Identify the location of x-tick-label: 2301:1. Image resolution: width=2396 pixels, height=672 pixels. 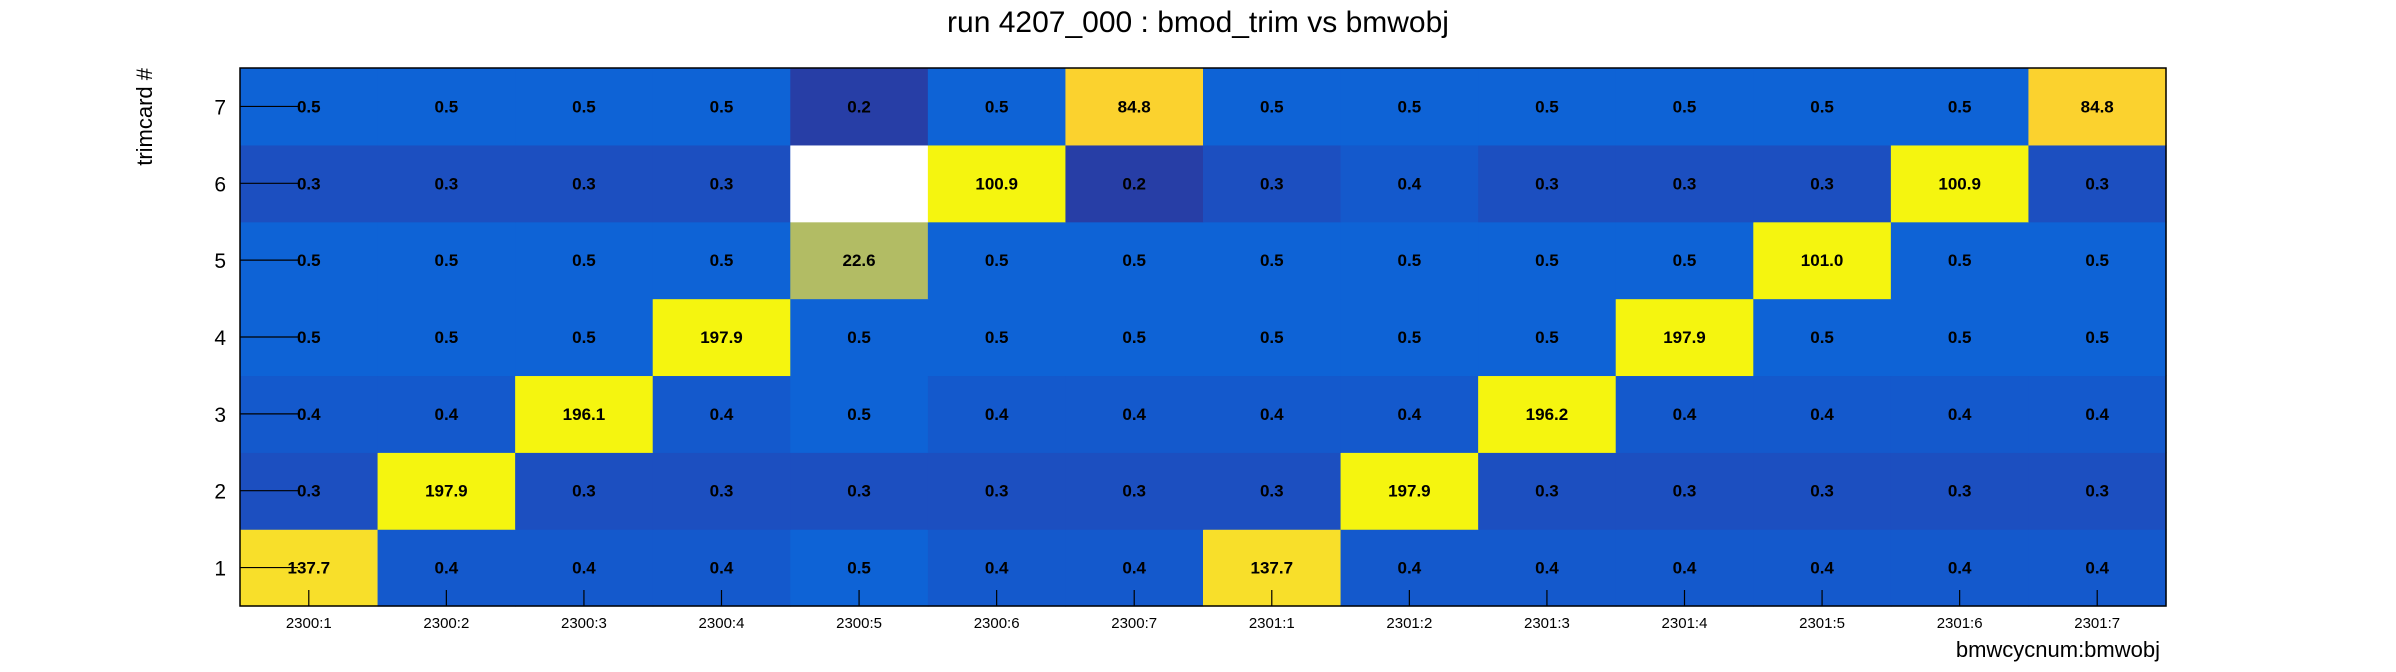
(1272, 623).